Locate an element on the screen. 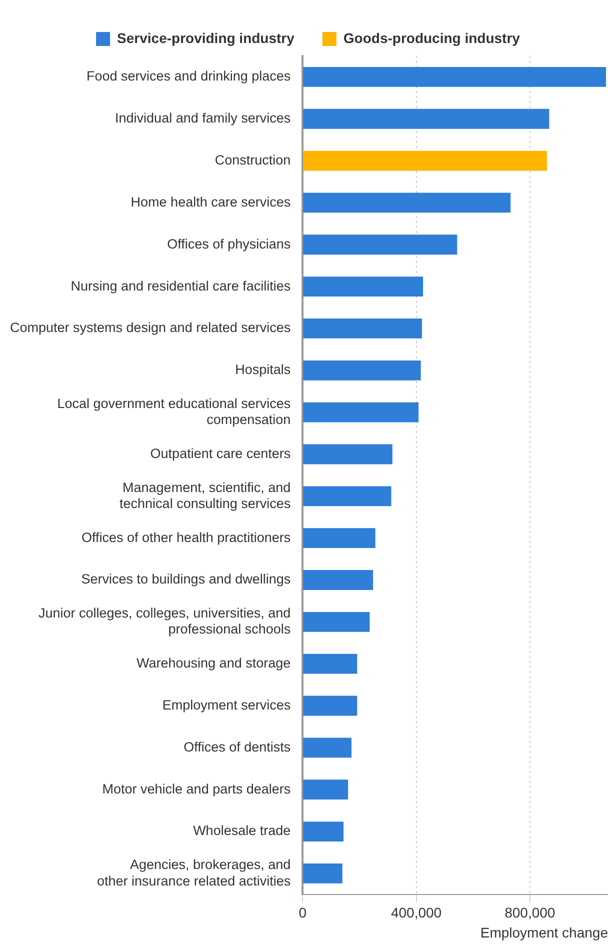  y-tick-label: Food services and drinking places is located at coordinates (188, 76).